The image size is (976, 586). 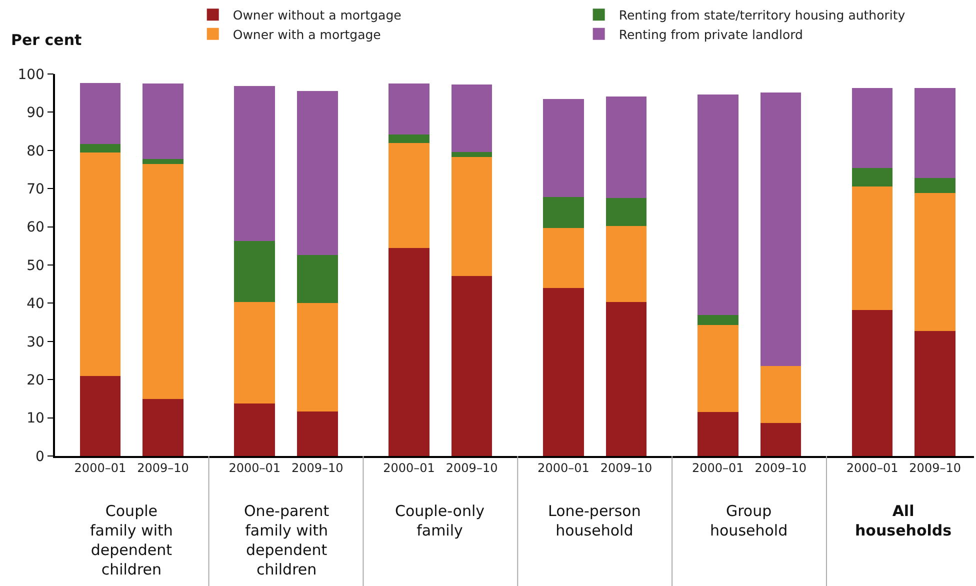 What do you see at coordinates (440, 521) in the screenshot?
I see `text: Couple-only family` at bounding box center [440, 521].